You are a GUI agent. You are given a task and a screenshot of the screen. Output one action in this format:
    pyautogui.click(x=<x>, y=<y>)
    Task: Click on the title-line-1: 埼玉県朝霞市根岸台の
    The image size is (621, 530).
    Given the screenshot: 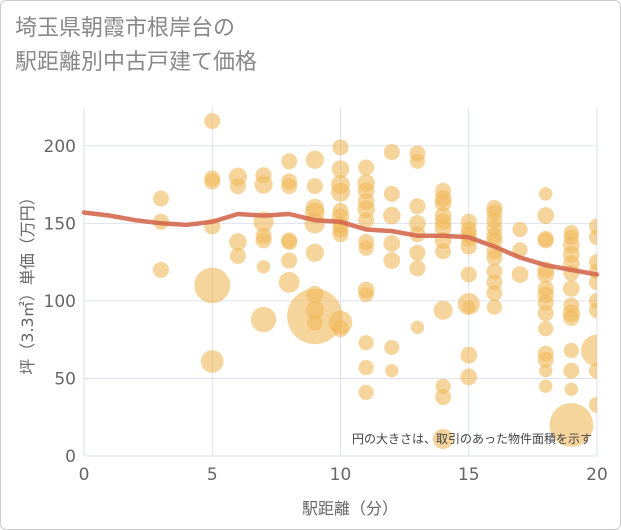 What is the action you would take?
    pyautogui.click(x=125, y=28)
    